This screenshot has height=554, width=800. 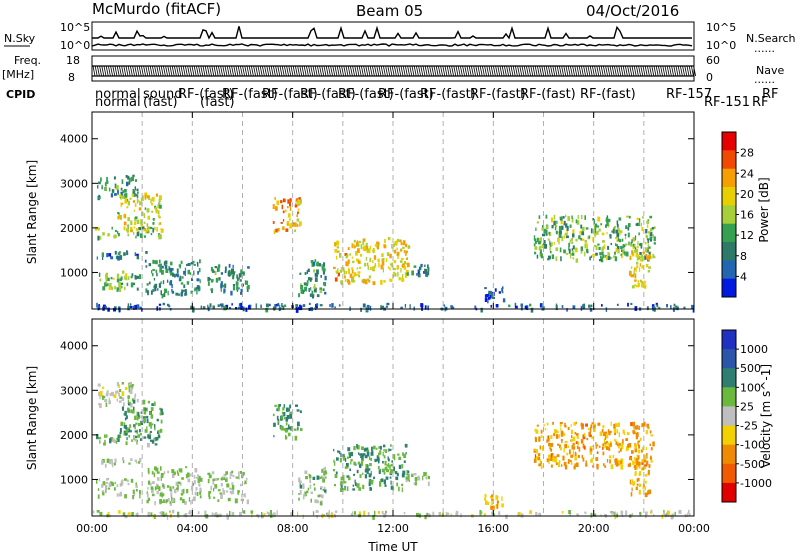 What do you see at coordinates (392, 36) in the screenshot?
I see `nsky-traces` at bounding box center [392, 36].